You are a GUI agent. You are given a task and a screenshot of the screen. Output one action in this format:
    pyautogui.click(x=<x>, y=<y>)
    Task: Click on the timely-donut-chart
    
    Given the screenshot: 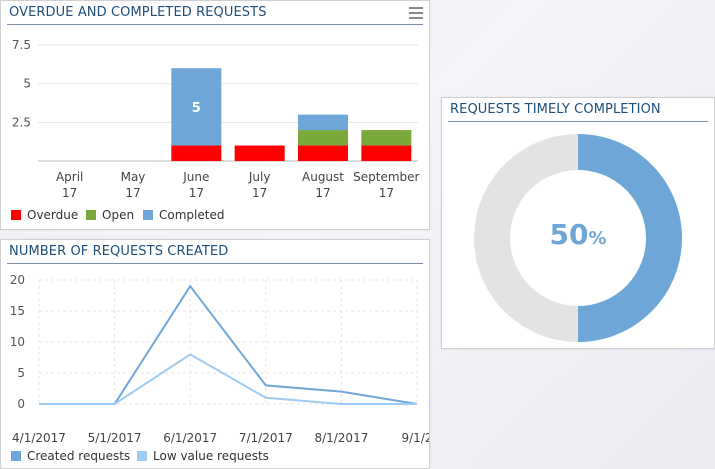 What is the action you would take?
    pyautogui.click(x=578, y=238)
    